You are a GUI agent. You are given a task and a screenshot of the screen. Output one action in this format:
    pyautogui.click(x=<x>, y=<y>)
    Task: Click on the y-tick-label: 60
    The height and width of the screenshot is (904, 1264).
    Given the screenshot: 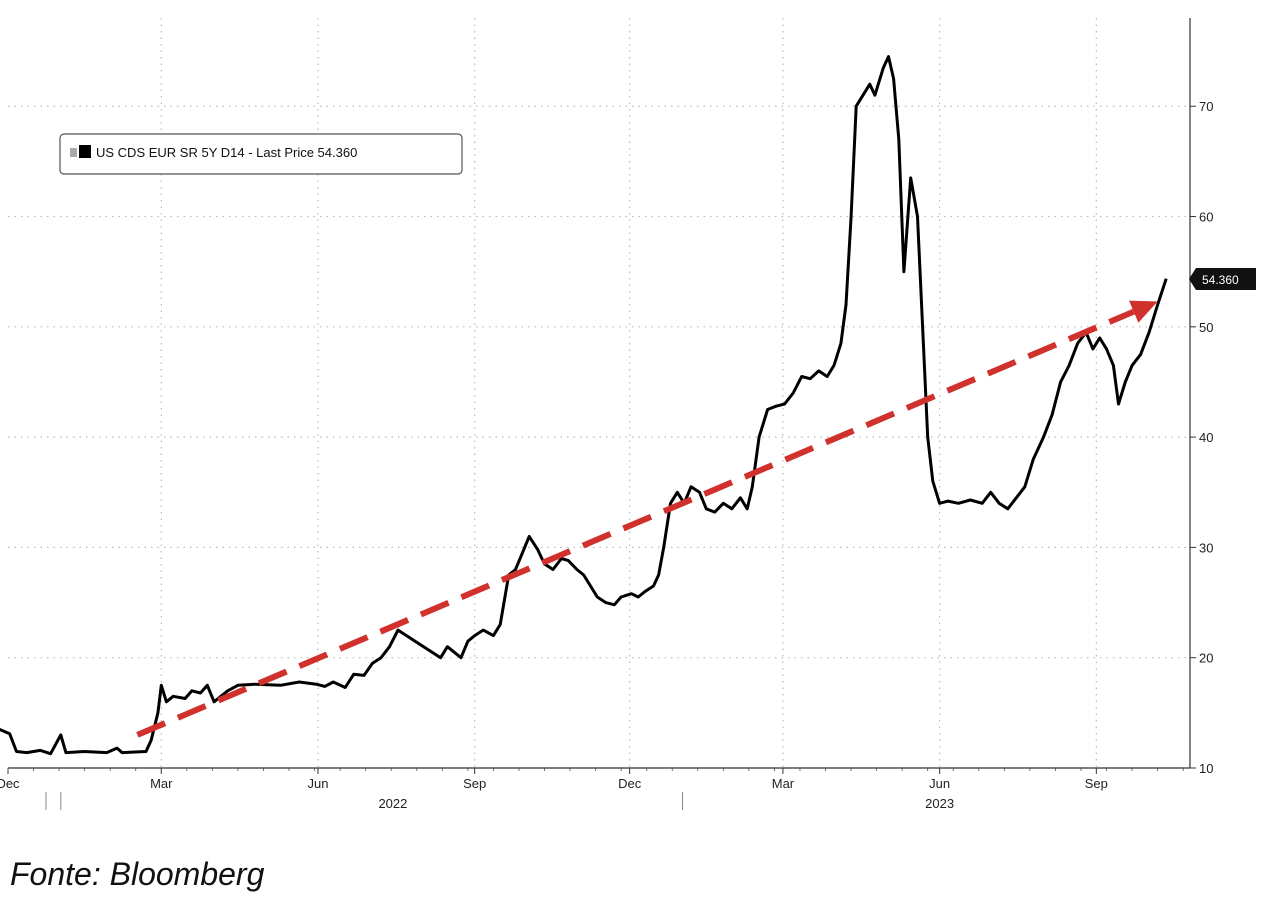 What is the action you would take?
    pyautogui.click(x=1206, y=217)
    